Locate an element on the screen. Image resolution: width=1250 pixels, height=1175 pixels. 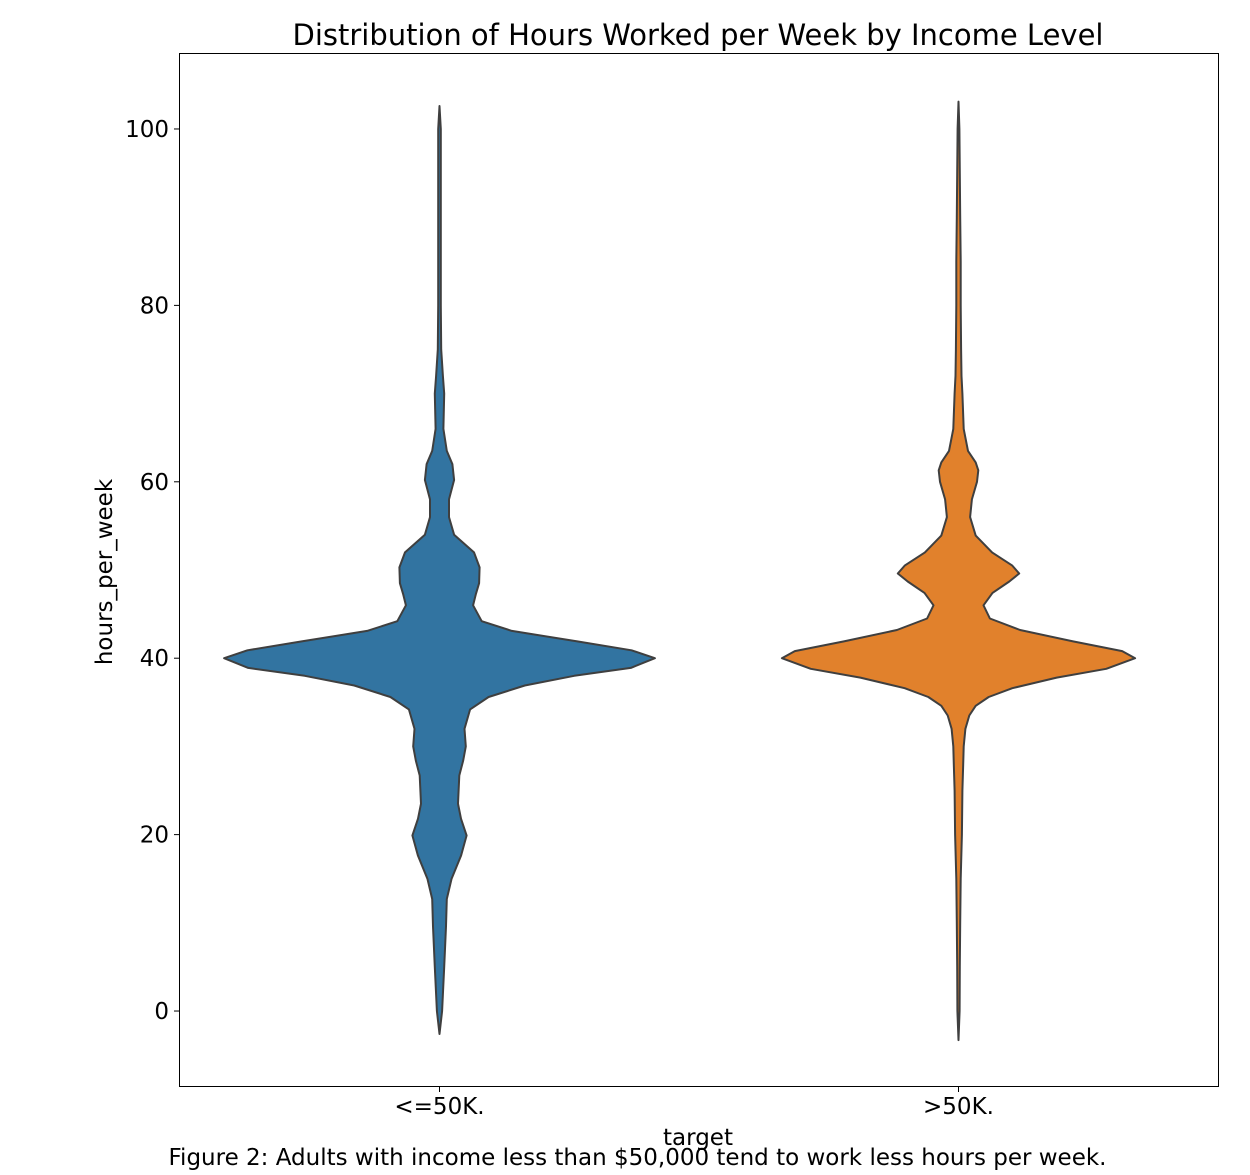
y-axis: 0 20 40 60 80 100 is located at coordinates (152, 571).